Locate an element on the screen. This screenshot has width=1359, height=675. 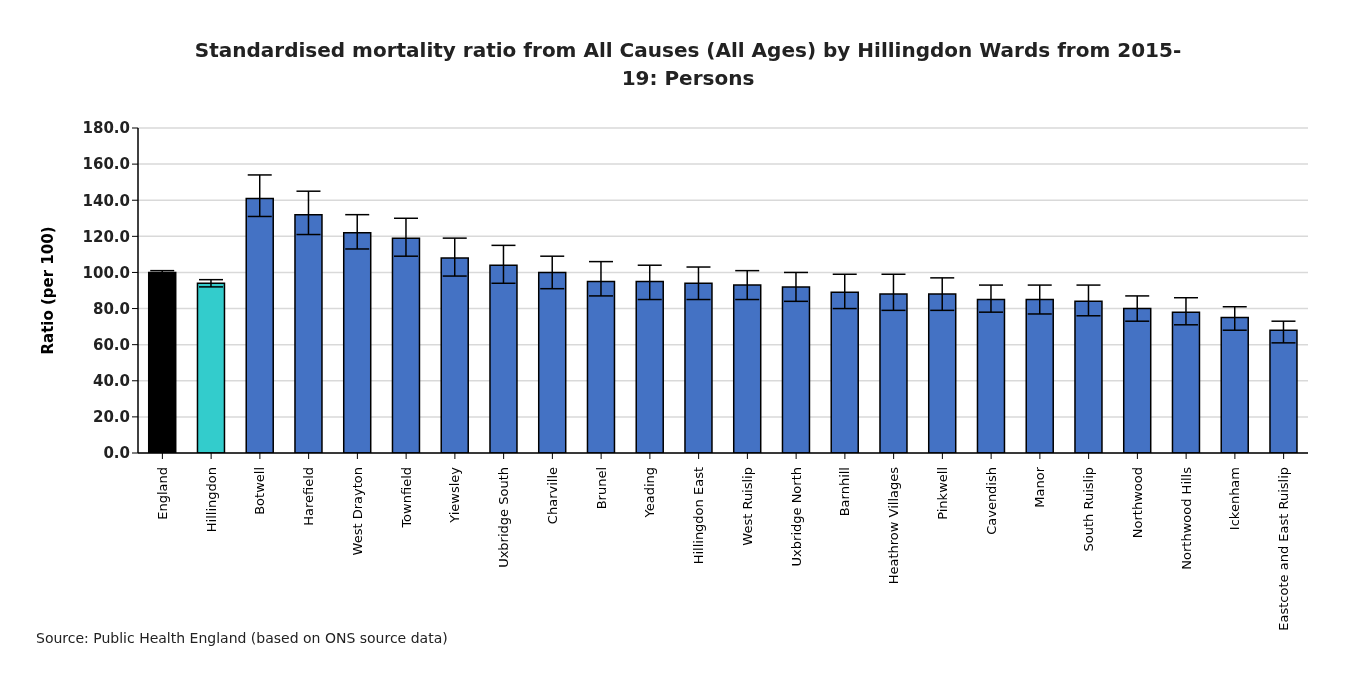
x-tick-label: Hillingdon East is located at coordinates (699, 516).